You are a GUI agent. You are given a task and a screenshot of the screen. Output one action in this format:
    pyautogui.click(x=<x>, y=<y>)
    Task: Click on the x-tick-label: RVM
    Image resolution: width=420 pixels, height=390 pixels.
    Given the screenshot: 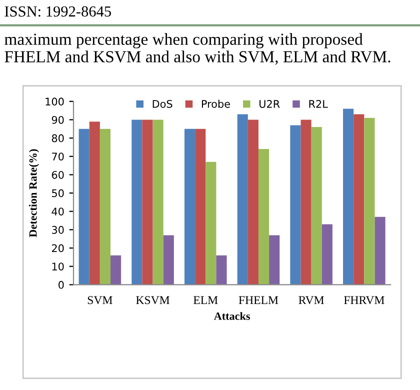 What is the action you would take?
    pyautogui.click(x=311, y=300)
    